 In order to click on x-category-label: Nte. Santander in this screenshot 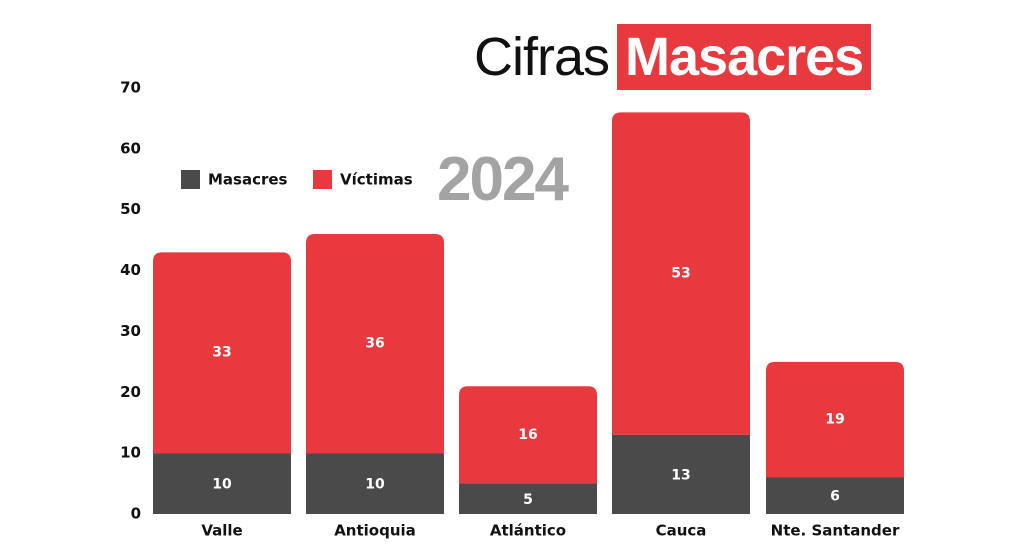, I will do `click(835, 531)`.